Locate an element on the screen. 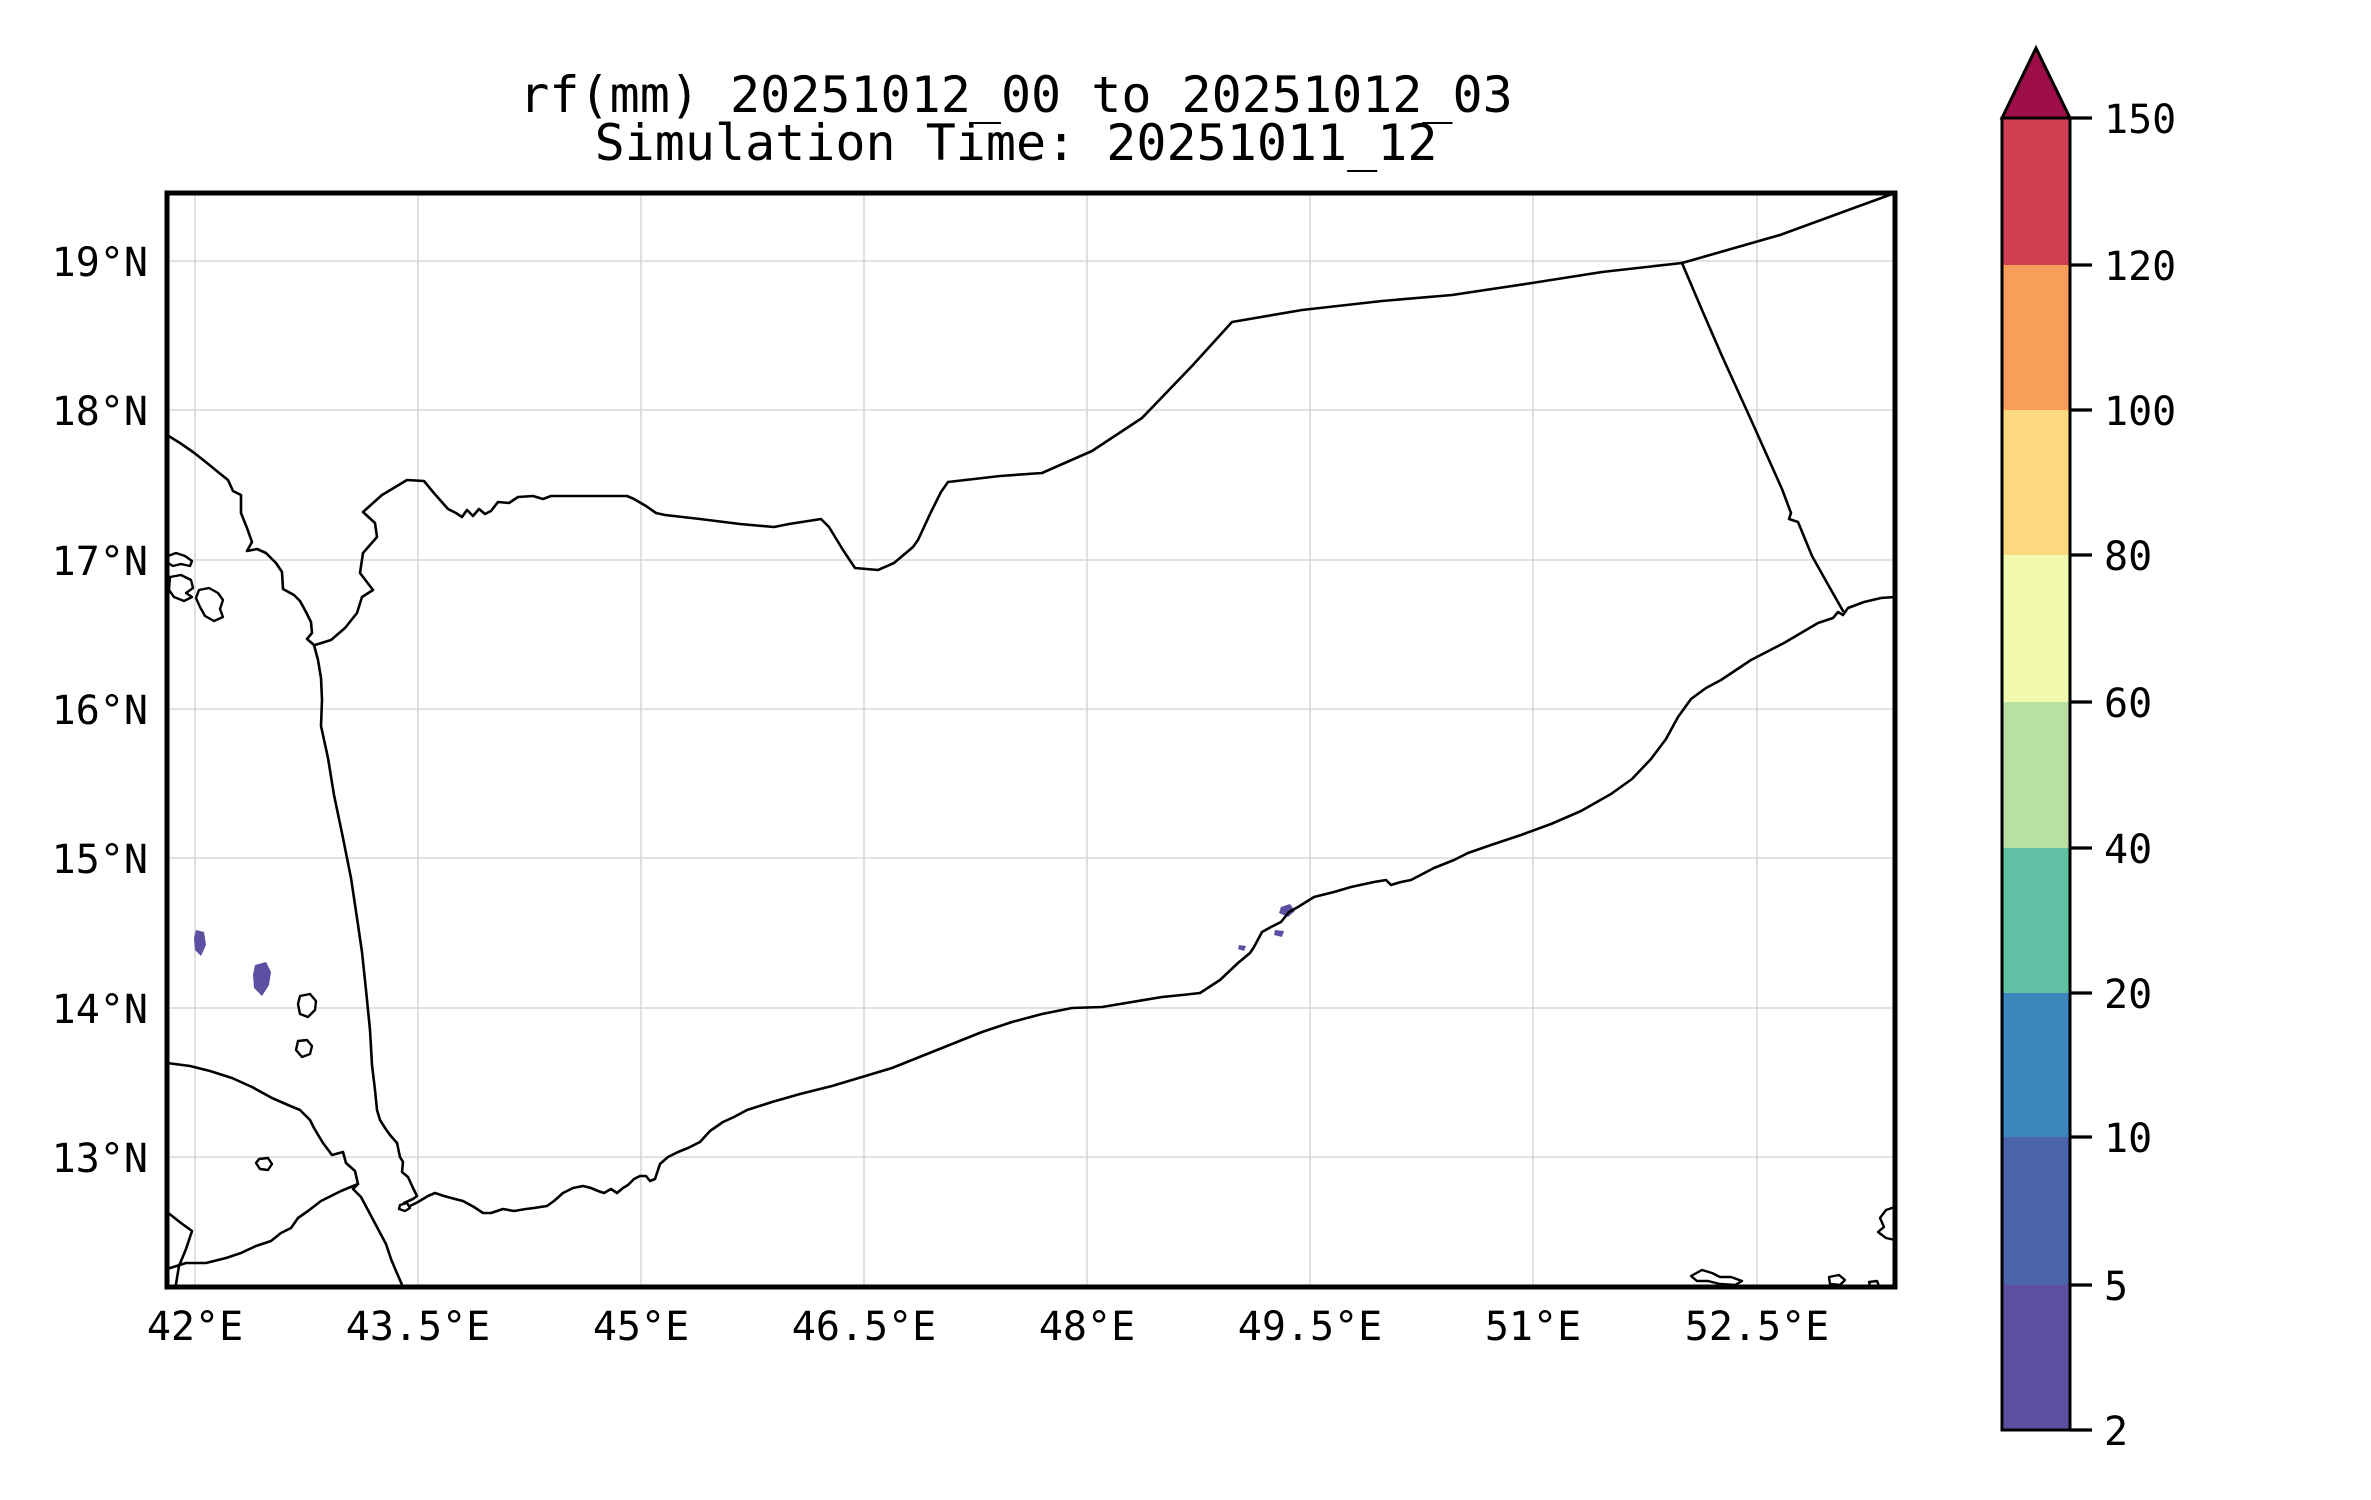 The height and width of the screenshot is (1500, 2371). x-tick-label: 49.5°E is located at coordinates (1310, 1327).